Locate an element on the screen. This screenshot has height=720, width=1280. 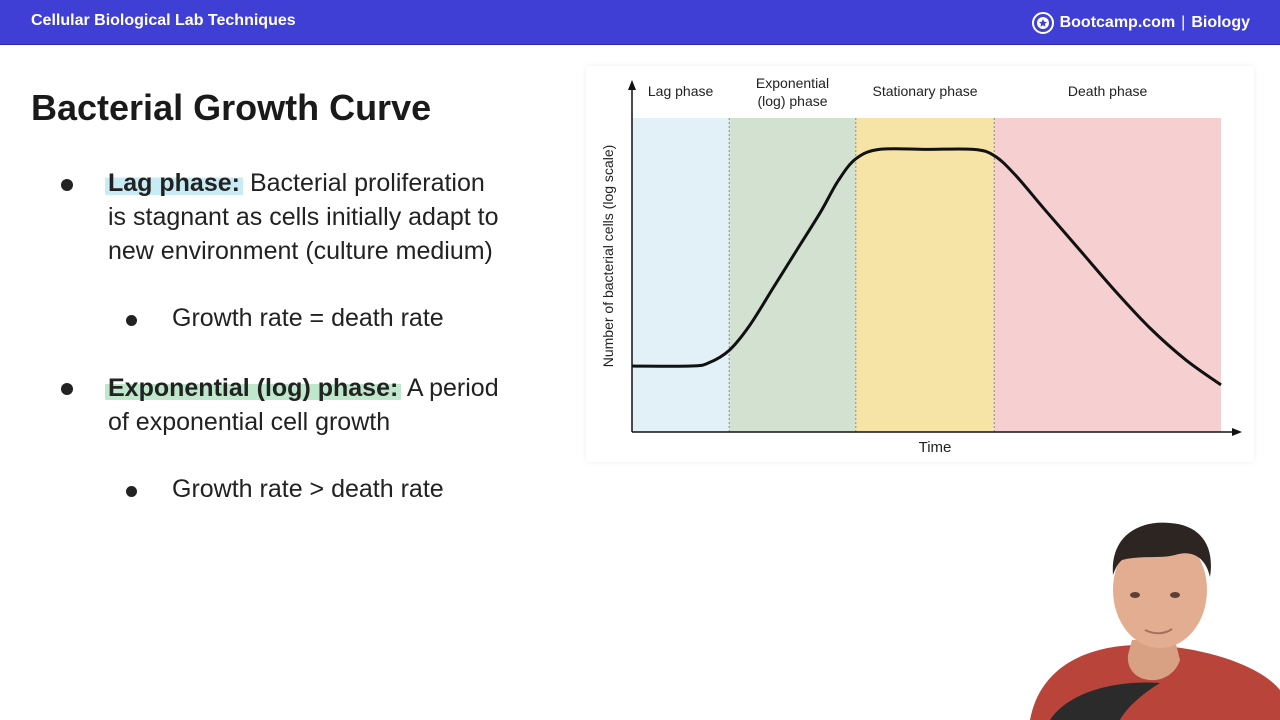
bullet-text-line2: is stagnant as cells initially adapt to is located at coordinates (303, 217).